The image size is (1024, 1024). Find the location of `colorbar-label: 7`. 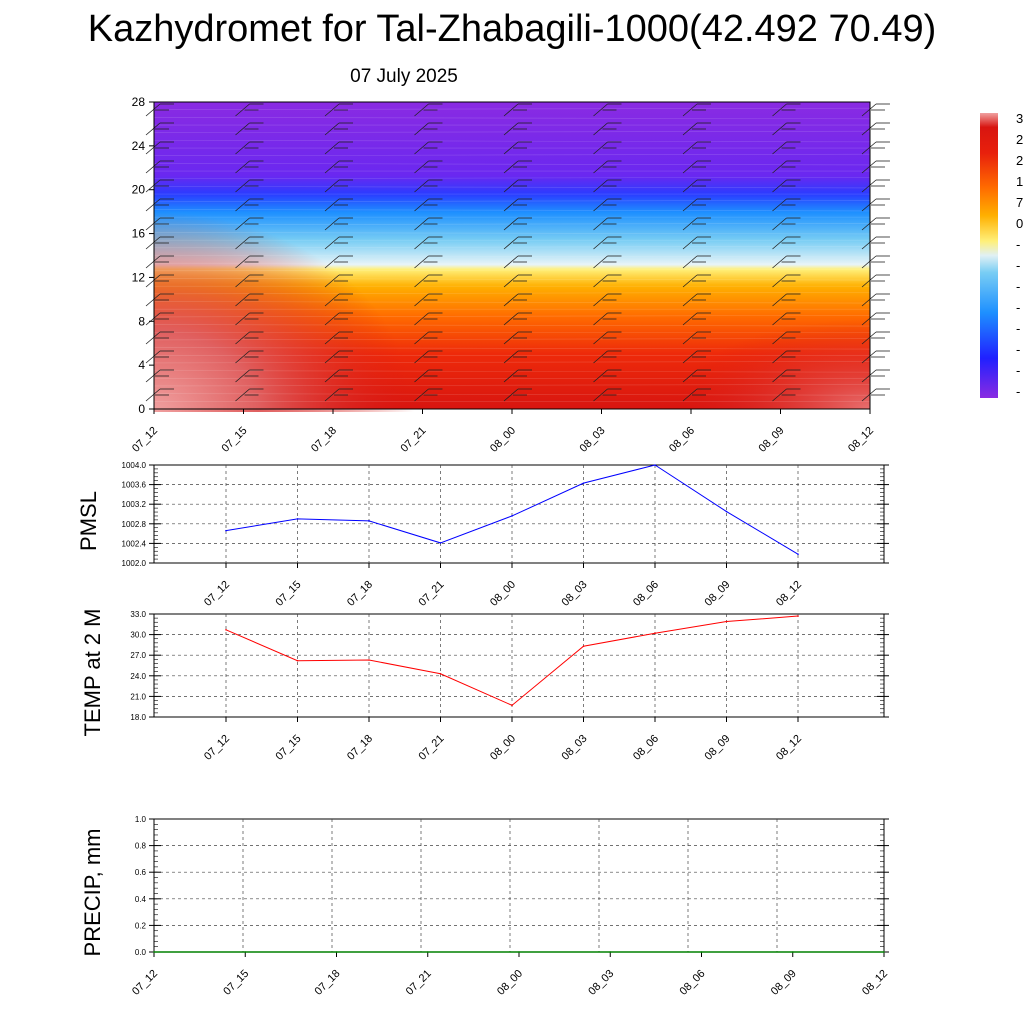

colorbar-label: 7 is located at coordinates (1019, 202).